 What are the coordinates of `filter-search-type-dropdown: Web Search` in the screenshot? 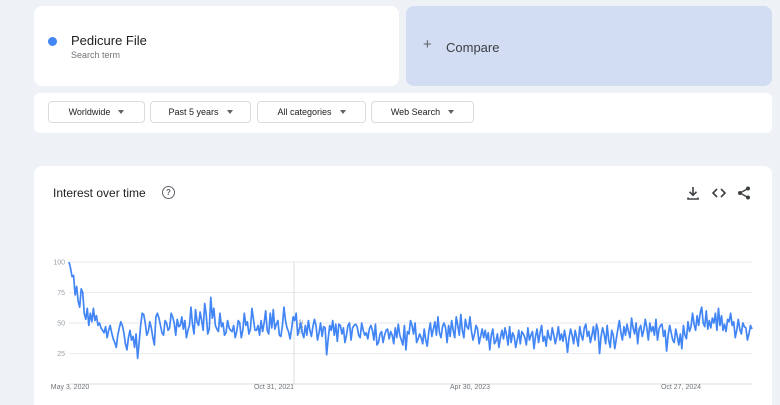 It's located at (422, 112).